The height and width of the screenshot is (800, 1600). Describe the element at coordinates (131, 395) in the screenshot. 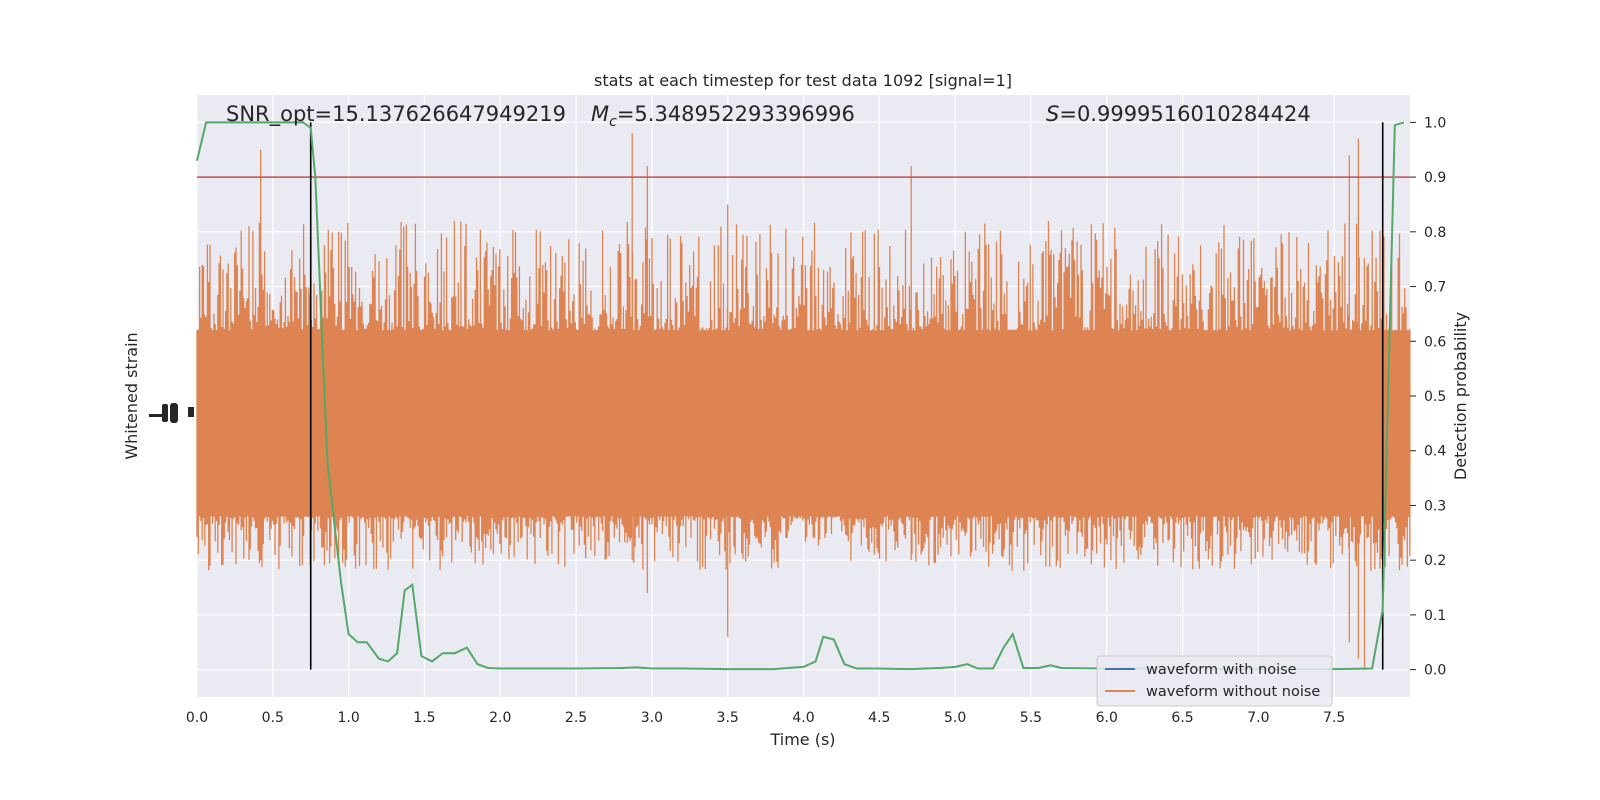

I see `y-axis-left-label: Whitened strain` at that location.